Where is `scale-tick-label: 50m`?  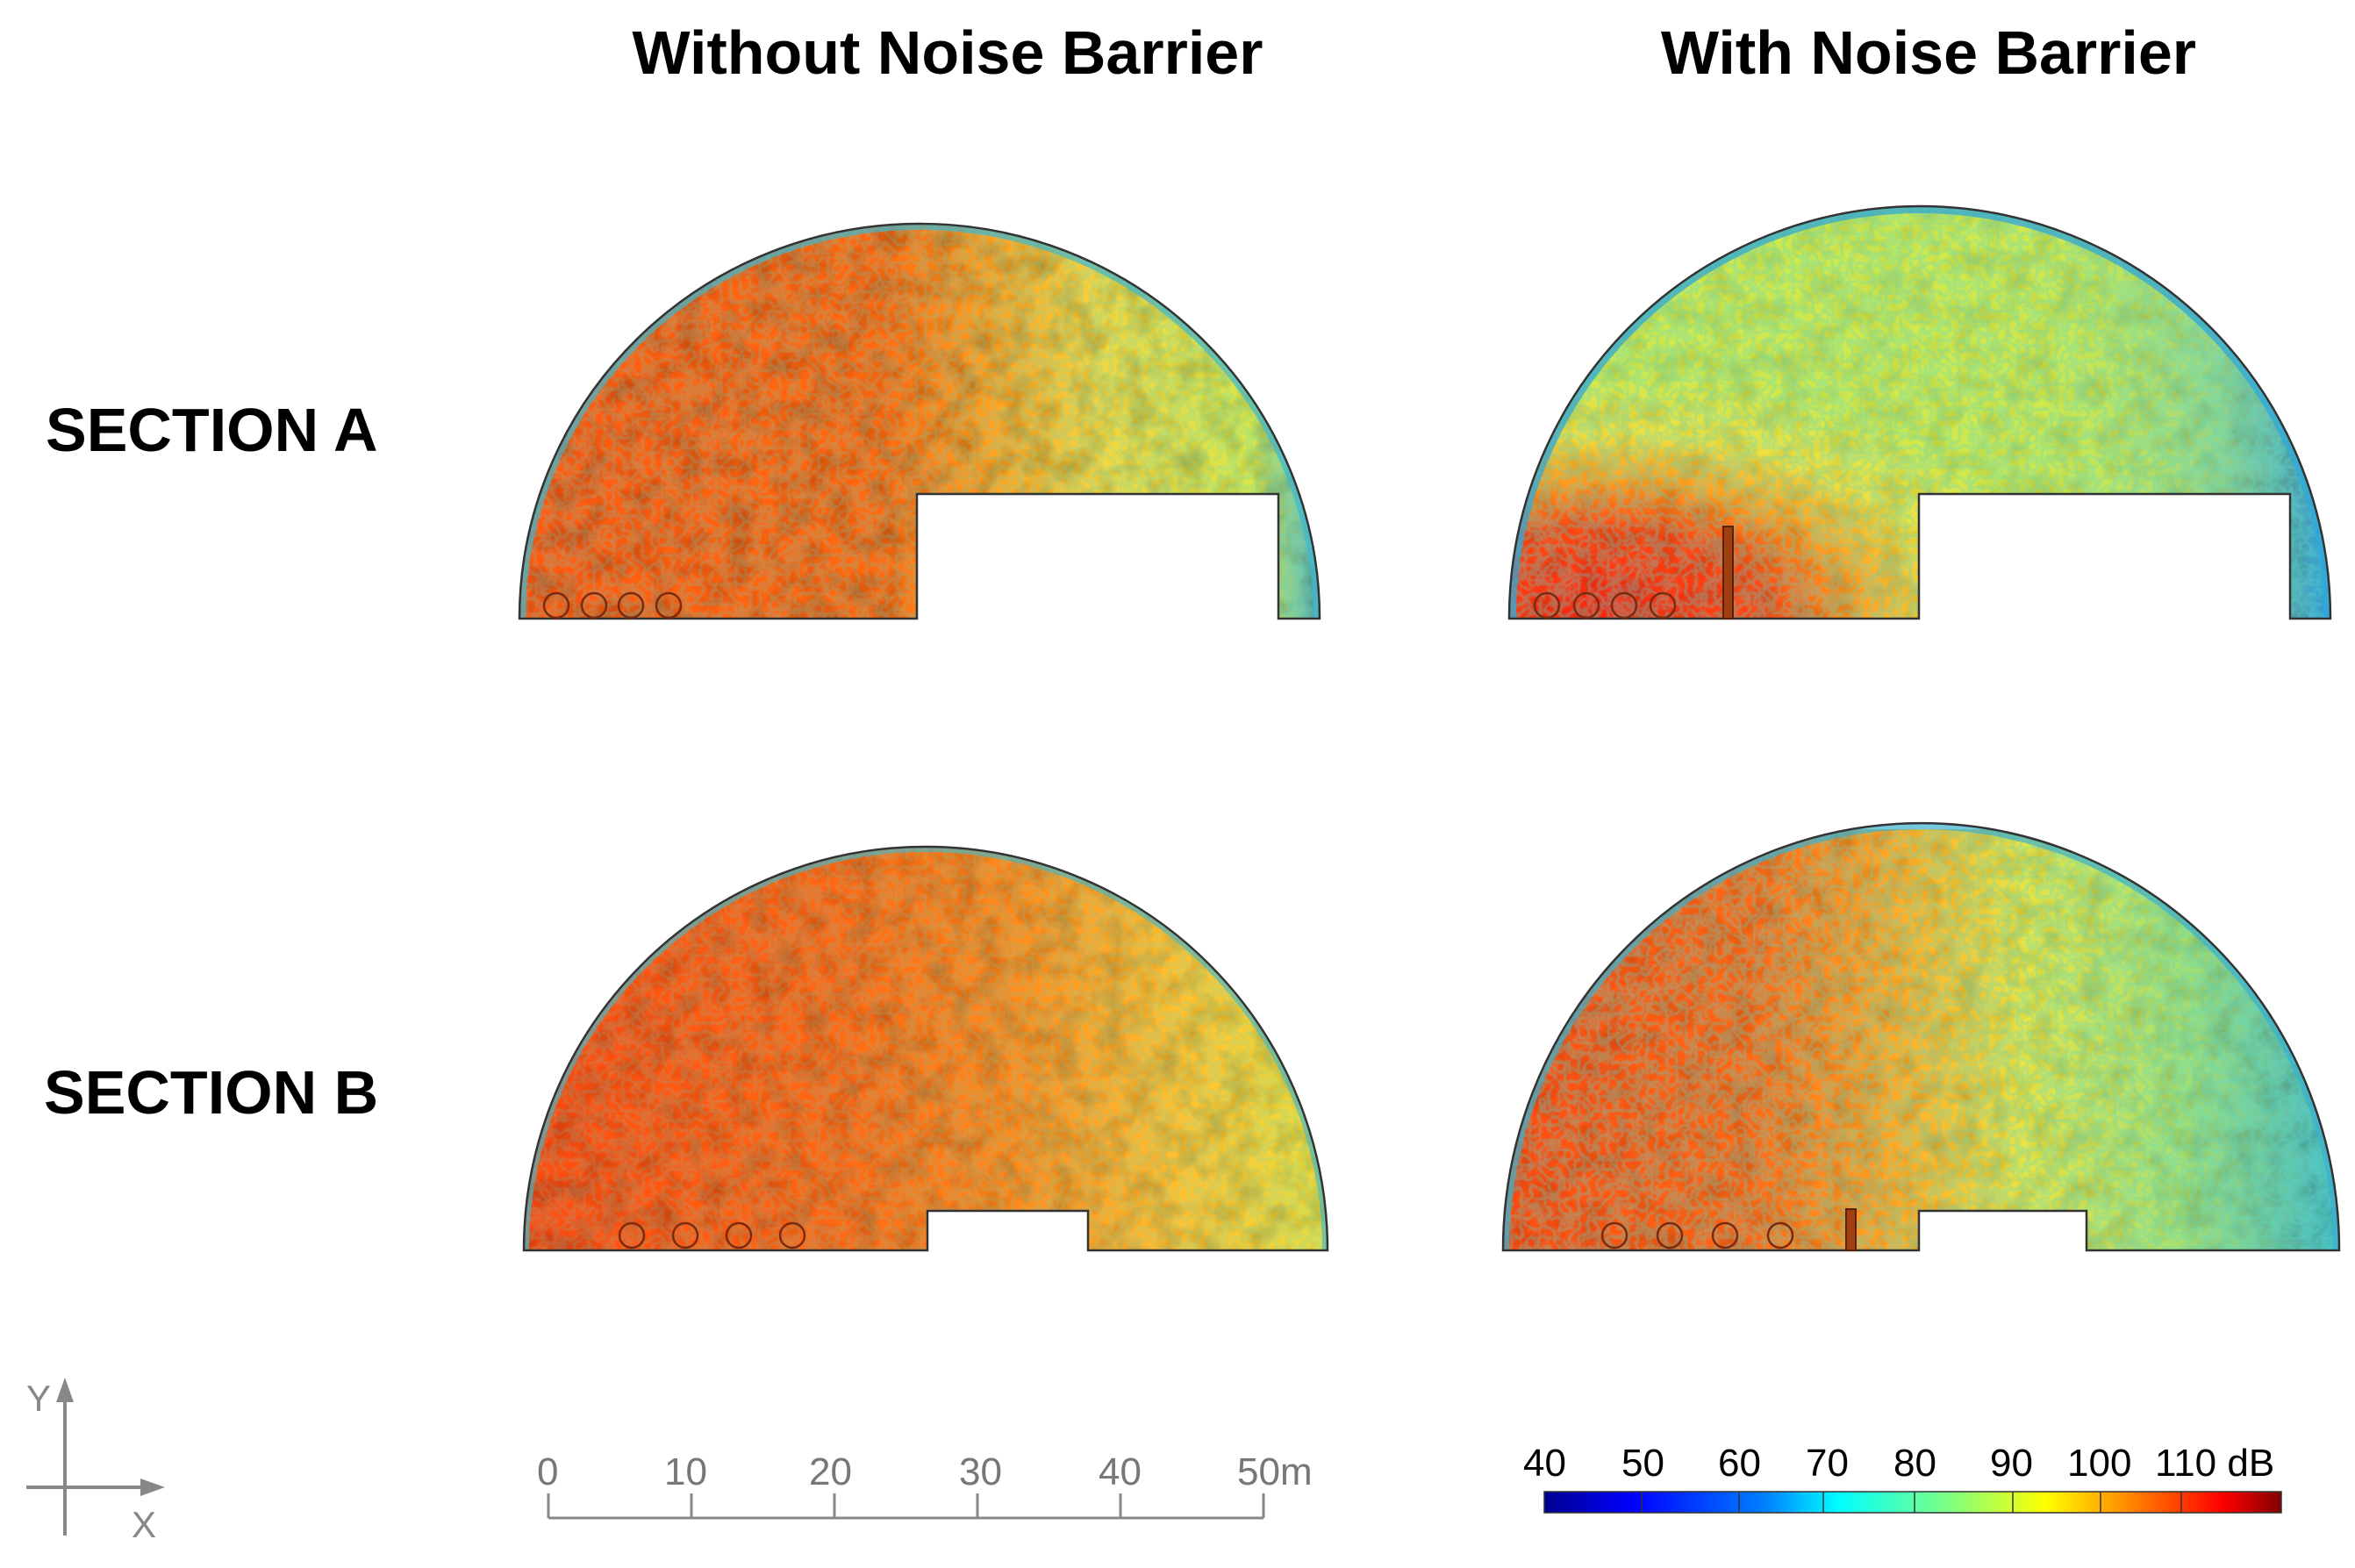 scale-tick-label: 50m is located at coordinates (1275, 1471).